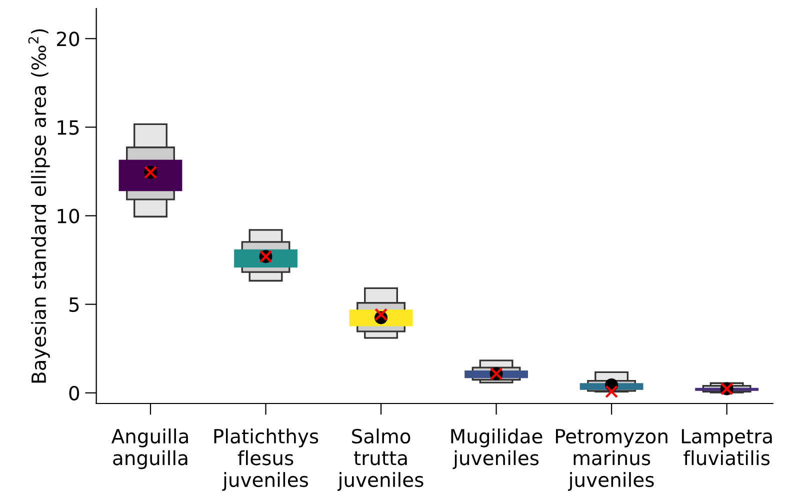 Image resolution: width=796 pixels, height=500 pixels. Describe the element at coordinates (69, 216) in the screenshot. I see `y-tick-label: 10` at that location.